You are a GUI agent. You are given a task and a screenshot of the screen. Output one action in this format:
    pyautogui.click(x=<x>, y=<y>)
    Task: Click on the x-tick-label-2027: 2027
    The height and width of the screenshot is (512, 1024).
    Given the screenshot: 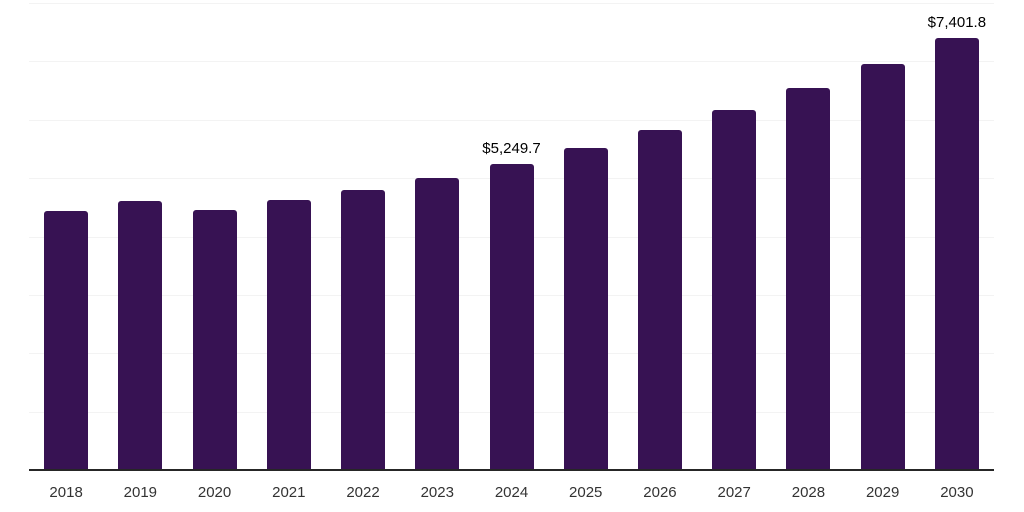 What is the action you would take?
    pyautogui.click(x=734, y=492)
    